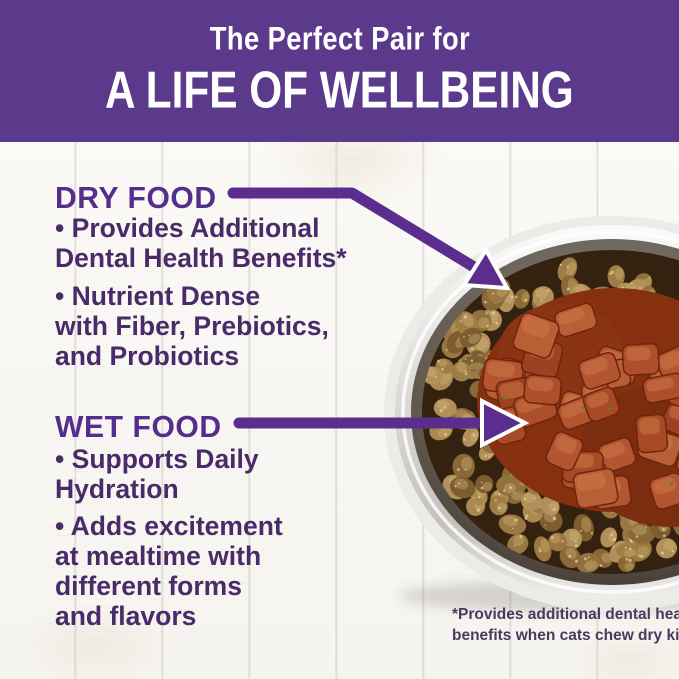 This screenshot has width=679, height=679. I want to click on wet-food-heading: WET FOOD, so click(138, 426).